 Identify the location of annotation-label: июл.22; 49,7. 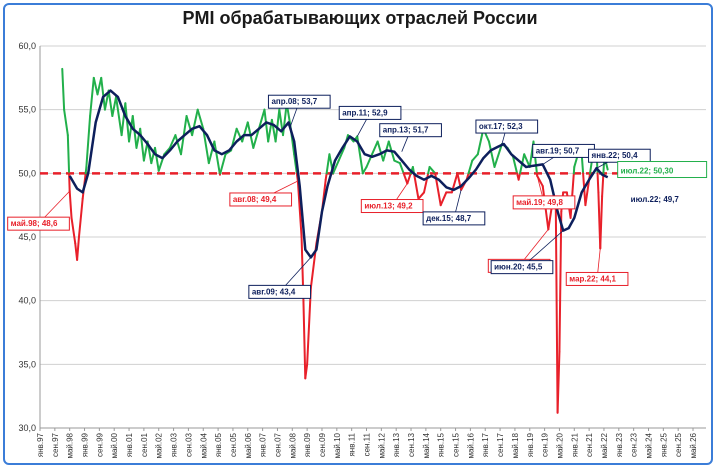
(655, 199).